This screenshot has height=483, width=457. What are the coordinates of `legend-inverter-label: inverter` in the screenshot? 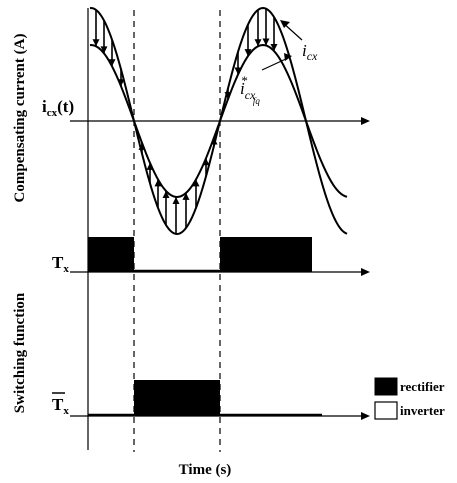 It's located at (422, 410).